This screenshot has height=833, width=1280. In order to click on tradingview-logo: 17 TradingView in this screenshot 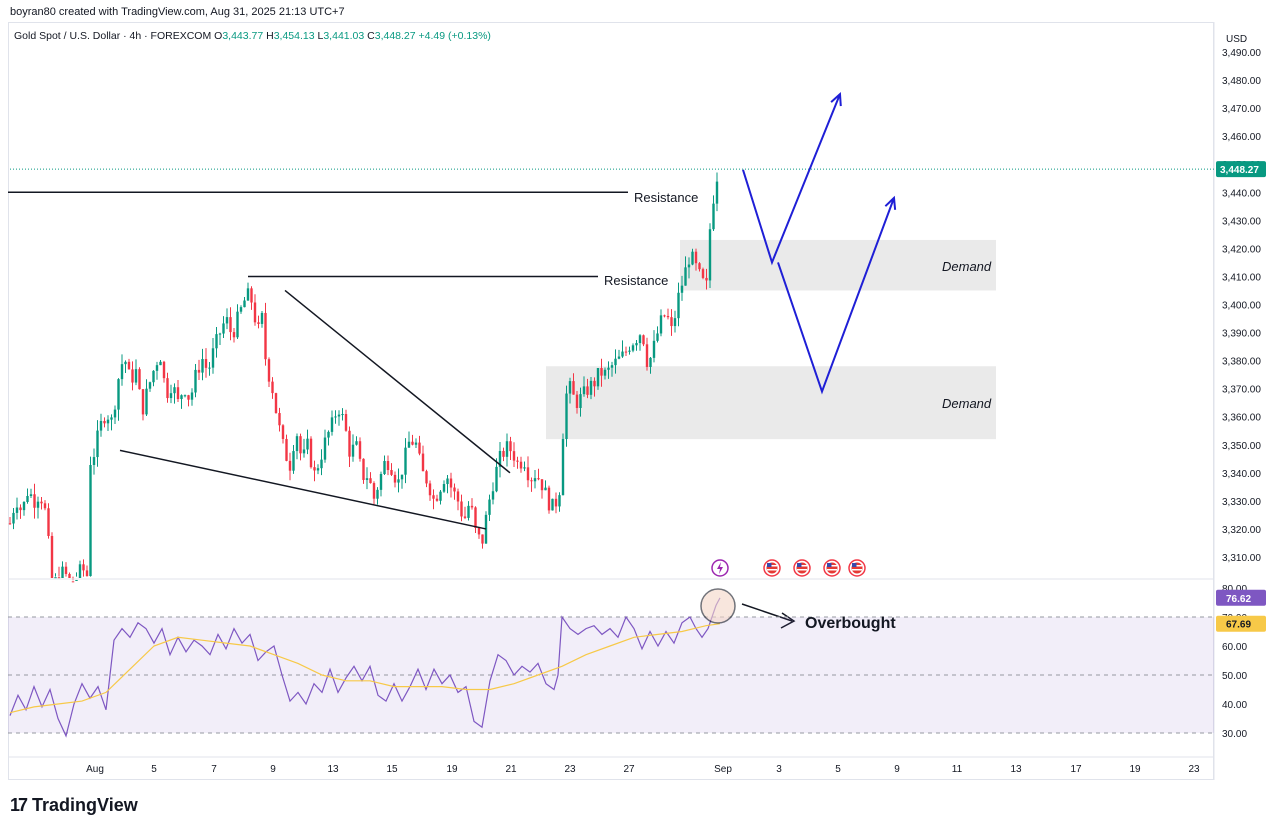, I will do `click(74, 805)`.